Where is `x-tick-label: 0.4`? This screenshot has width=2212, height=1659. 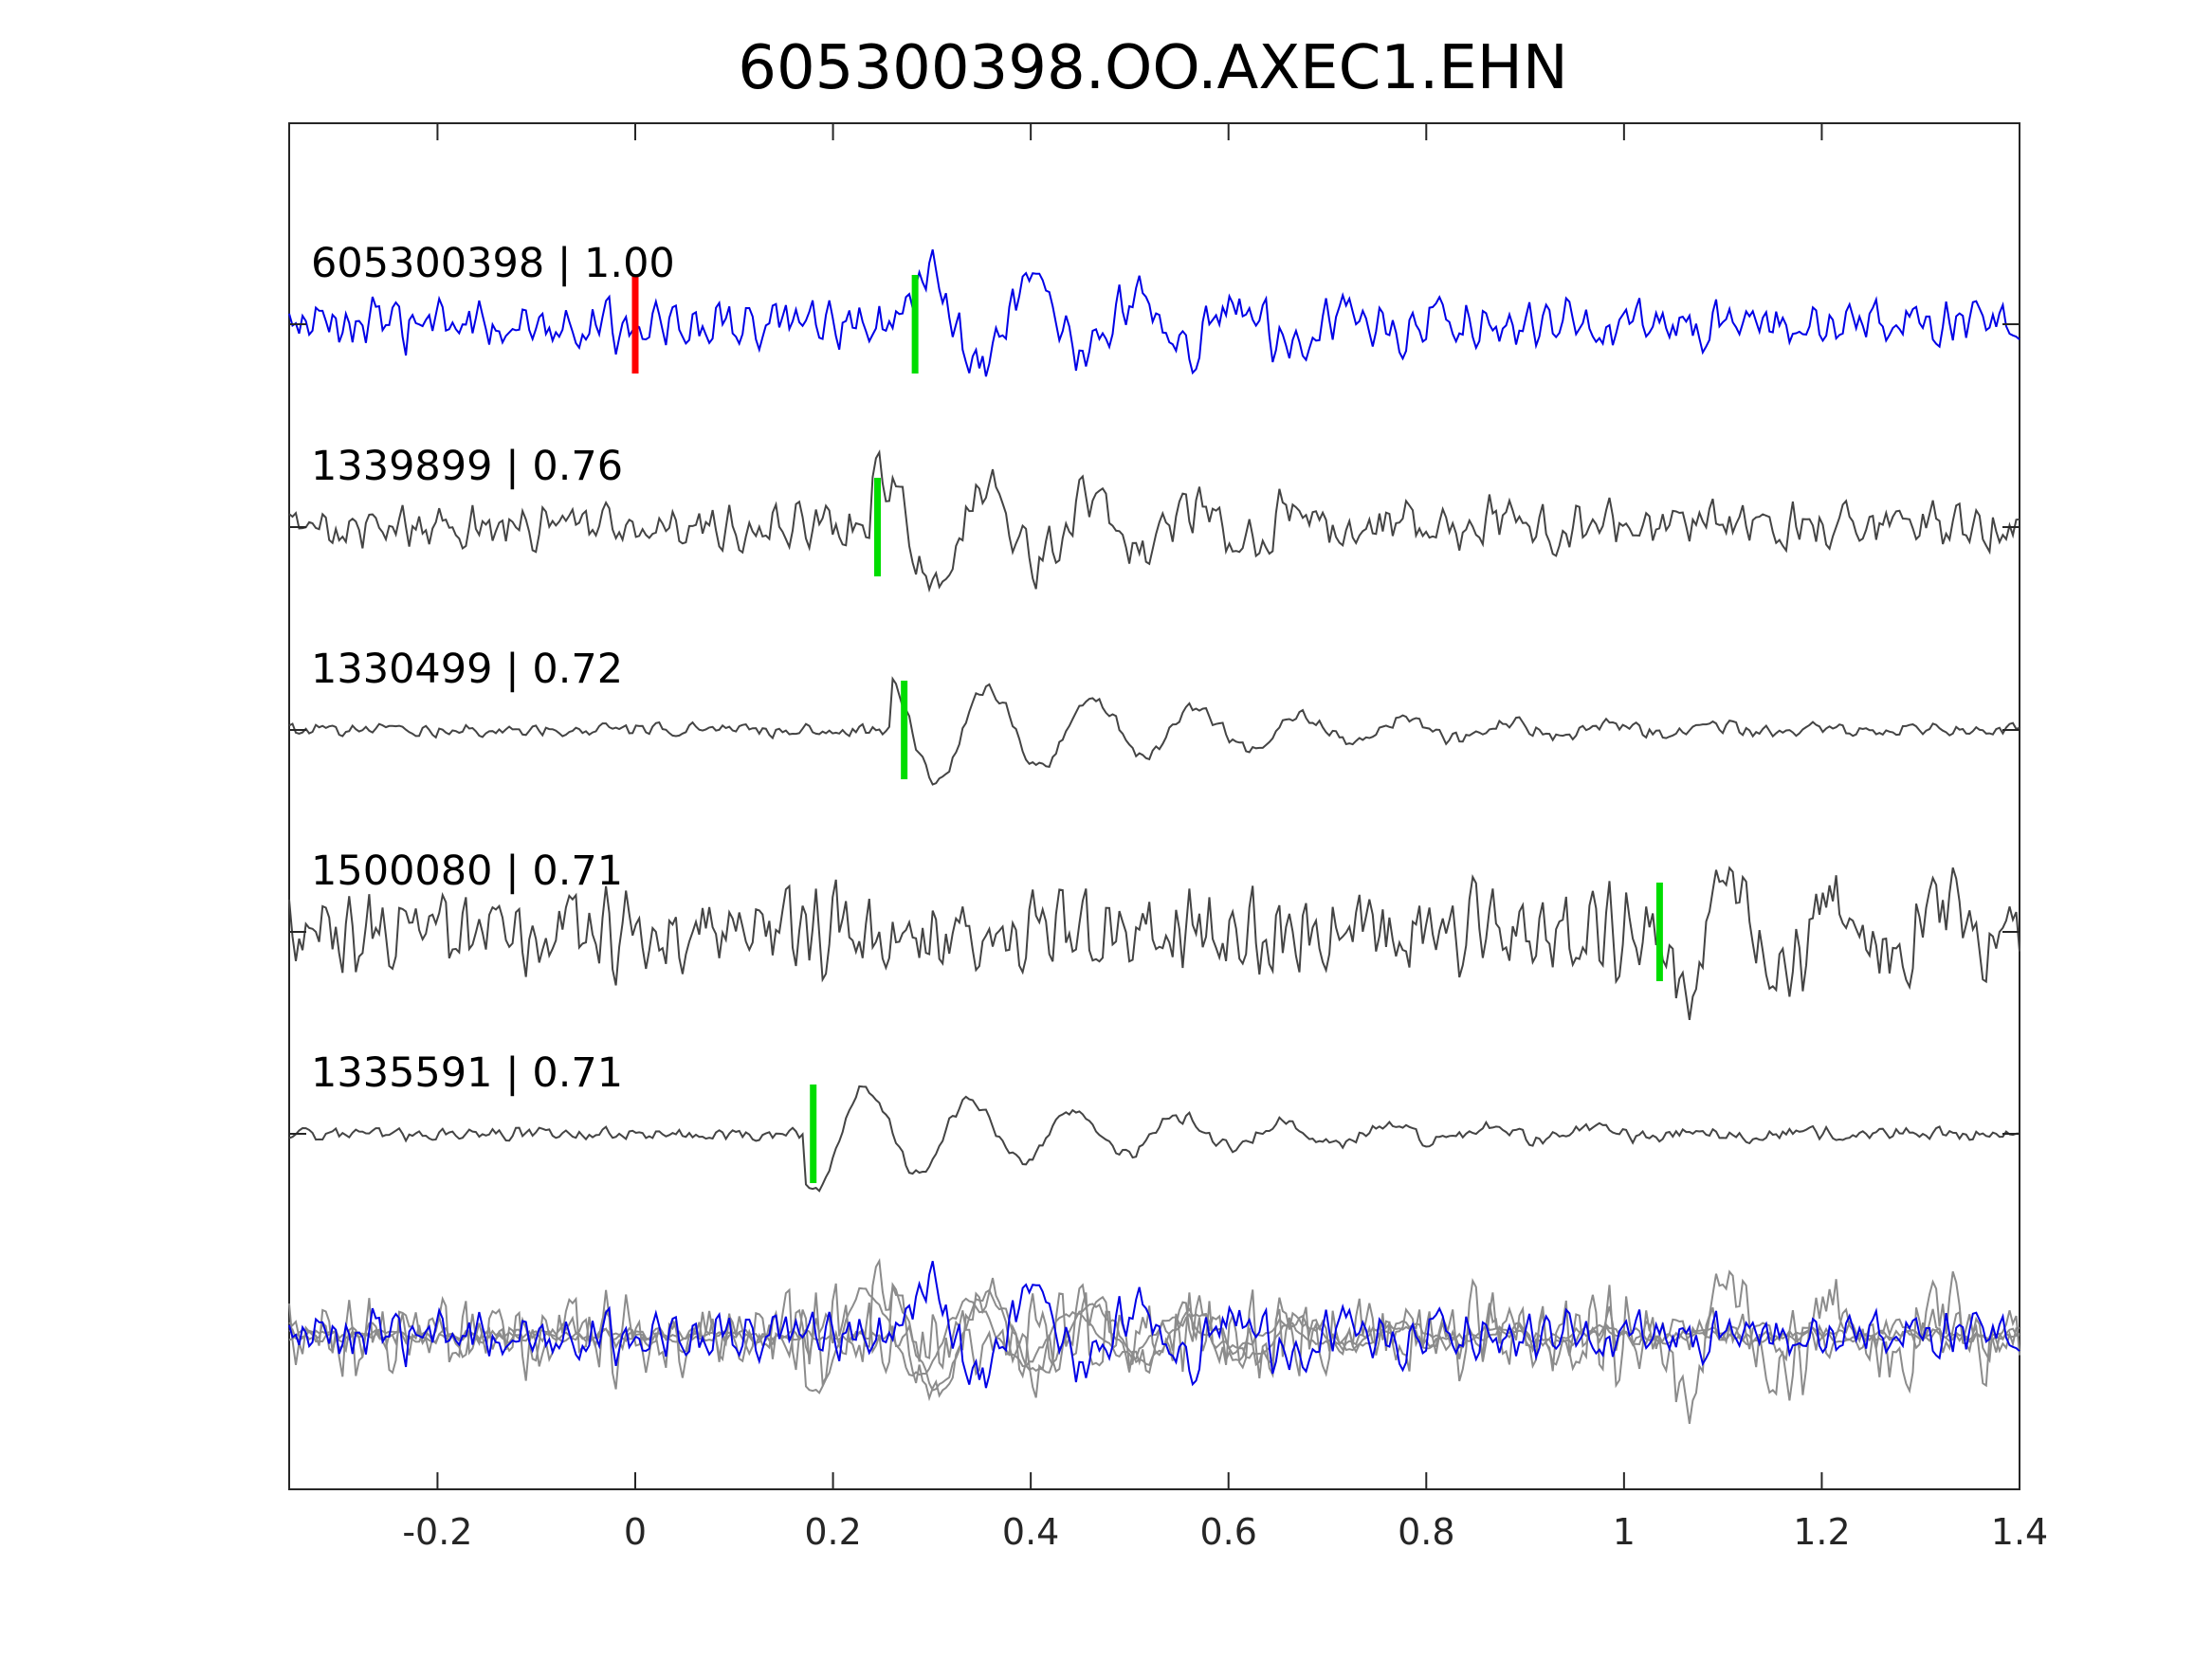
x-tick-label: 0.4 is located at coordinates (1030, 1532).